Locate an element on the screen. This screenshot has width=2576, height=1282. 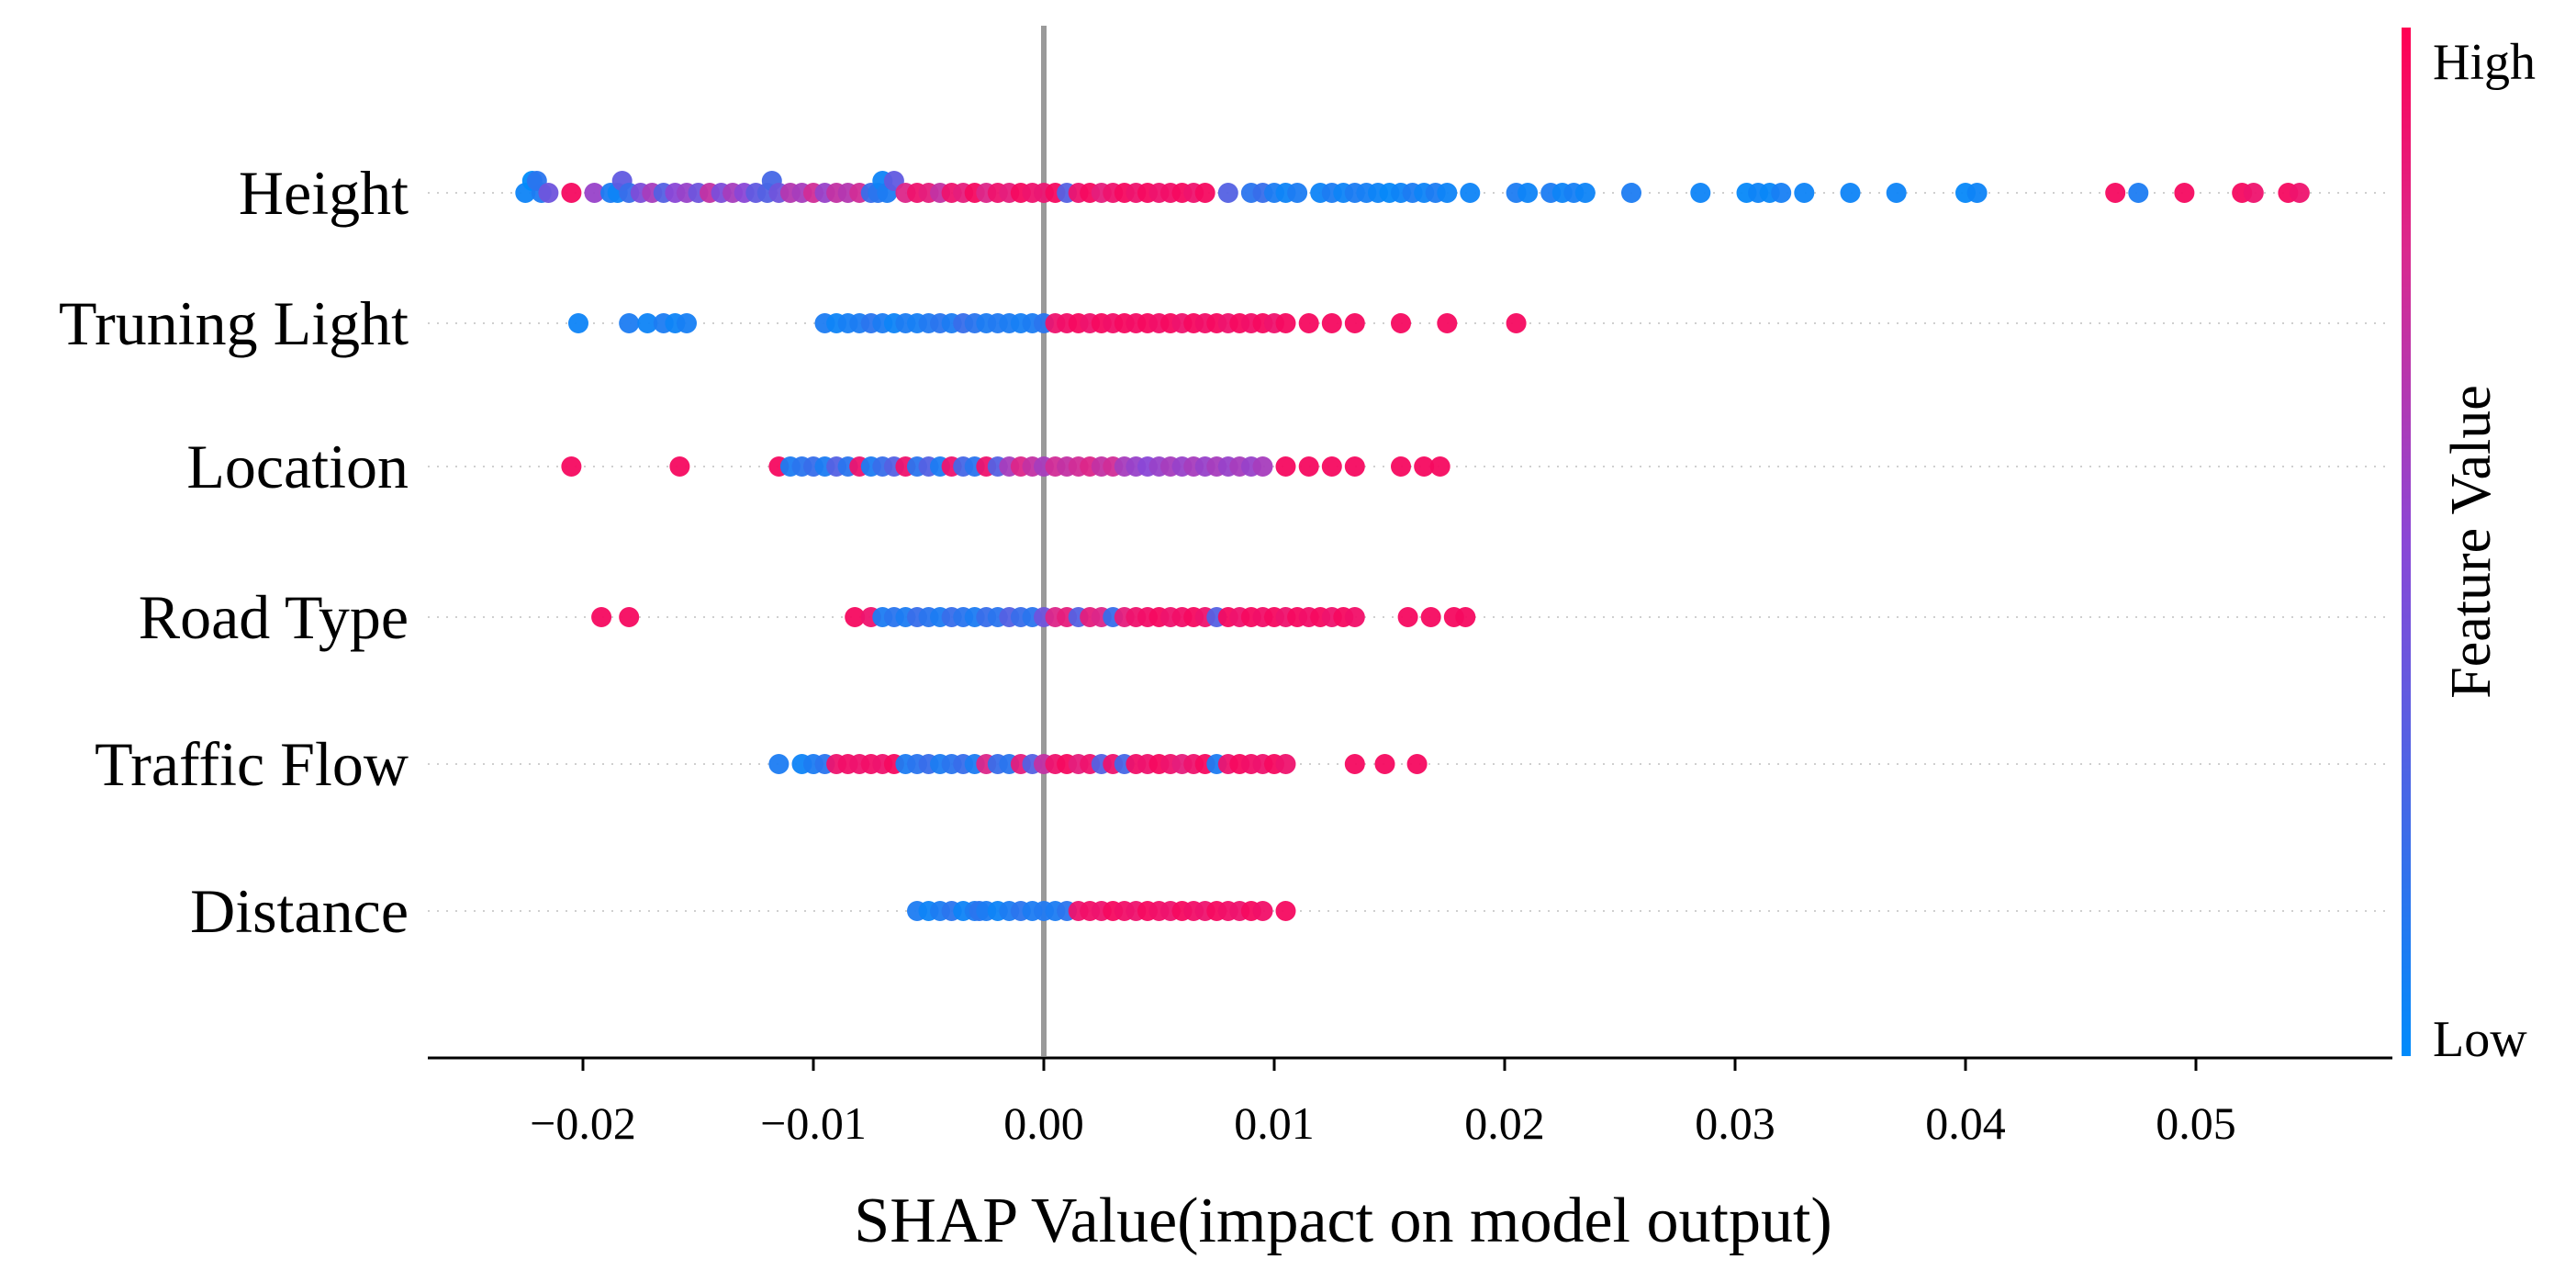
feature-value-colorbar is located at coordinates (2406, 542).